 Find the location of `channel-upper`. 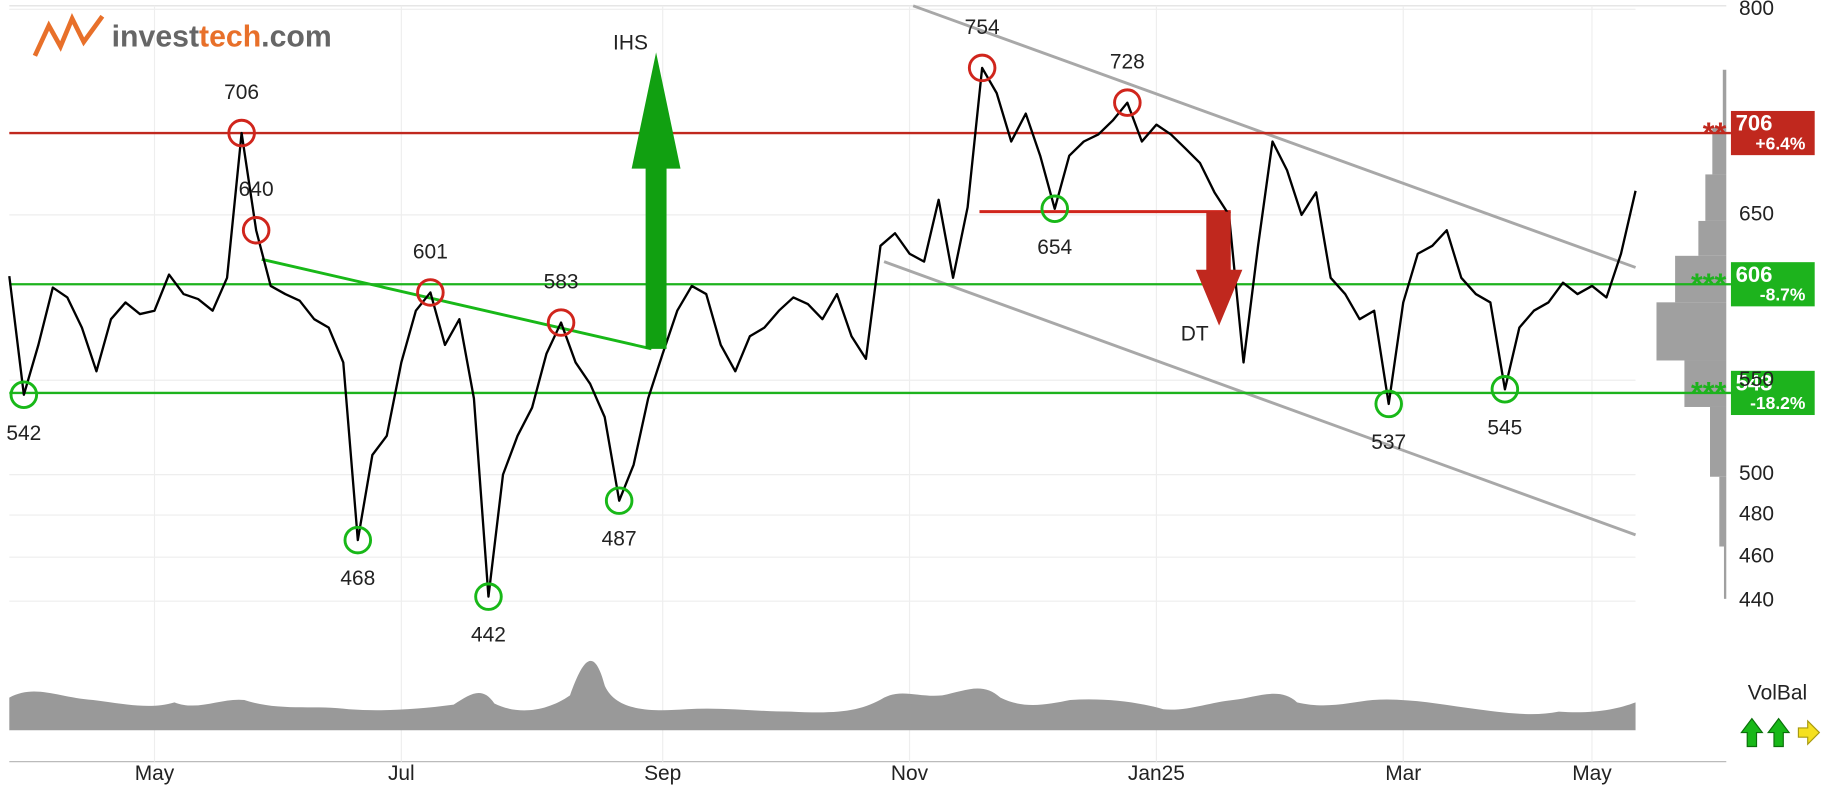

channel-upper is located at coordinates (1274, 136).